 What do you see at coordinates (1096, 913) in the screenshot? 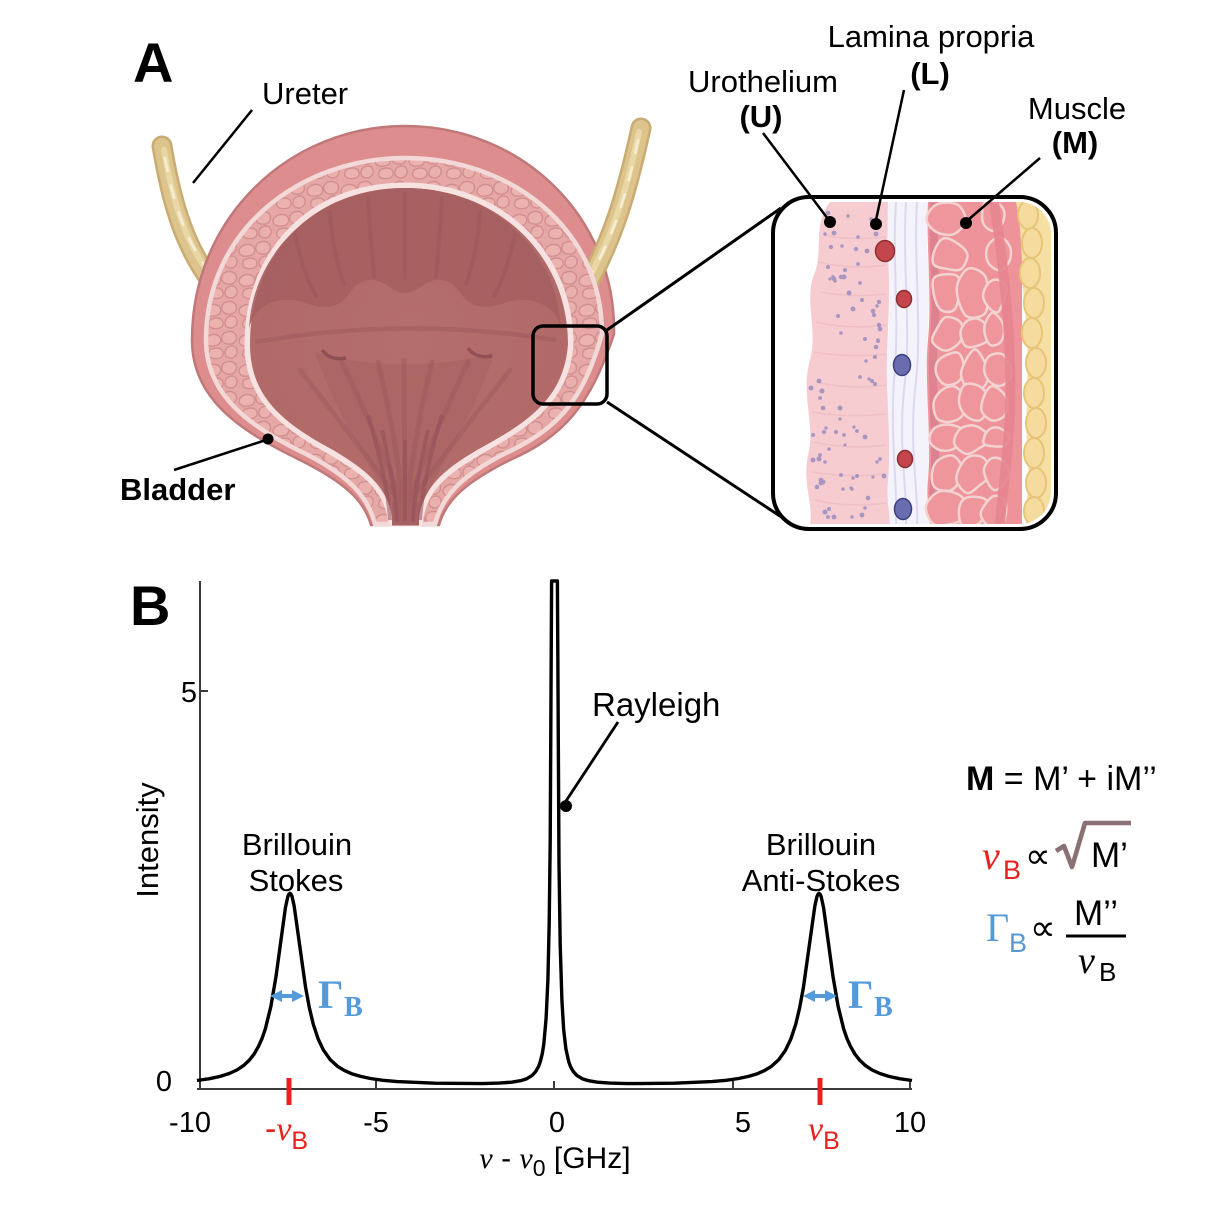
I see `svg-text: M’’` at bounding box center [1096, 913].